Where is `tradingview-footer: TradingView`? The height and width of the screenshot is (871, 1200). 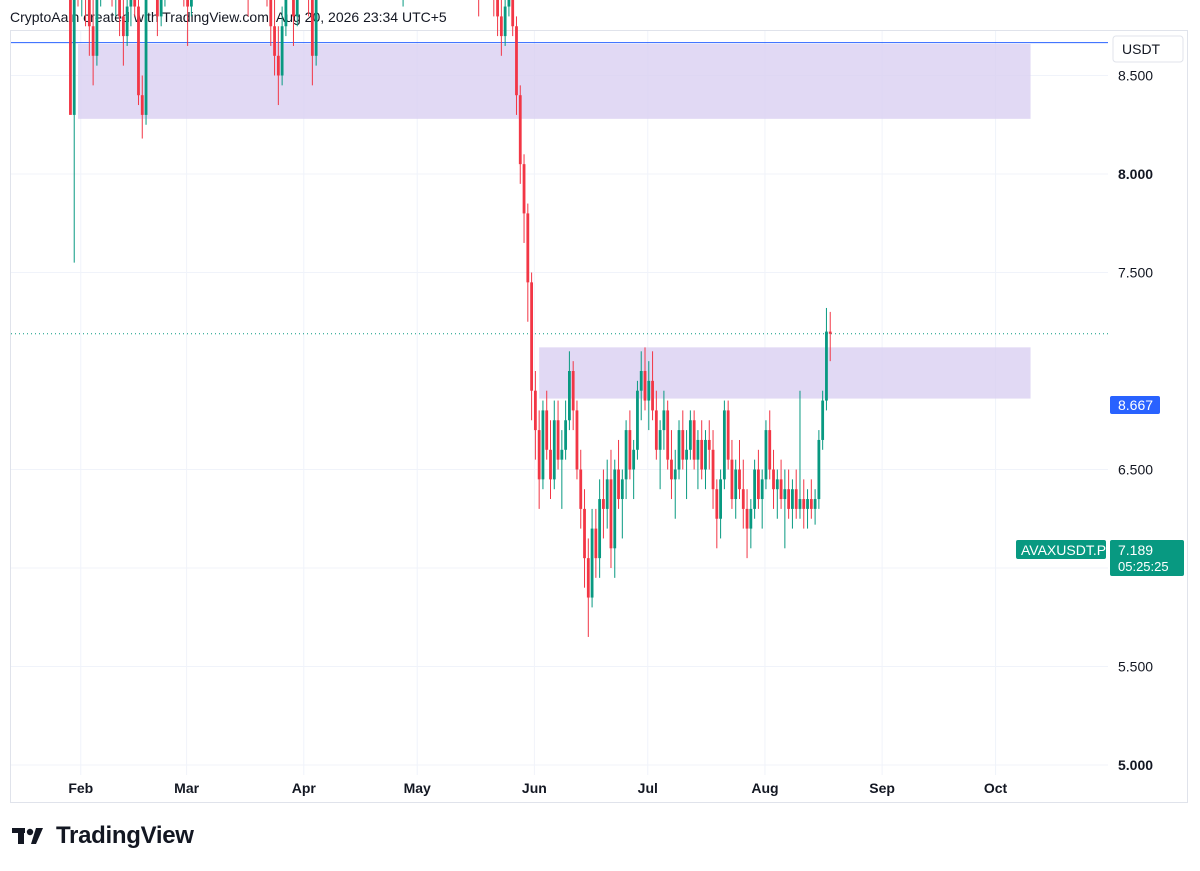 tradingview-footer: TradingView is located at coordinates (103, 836).